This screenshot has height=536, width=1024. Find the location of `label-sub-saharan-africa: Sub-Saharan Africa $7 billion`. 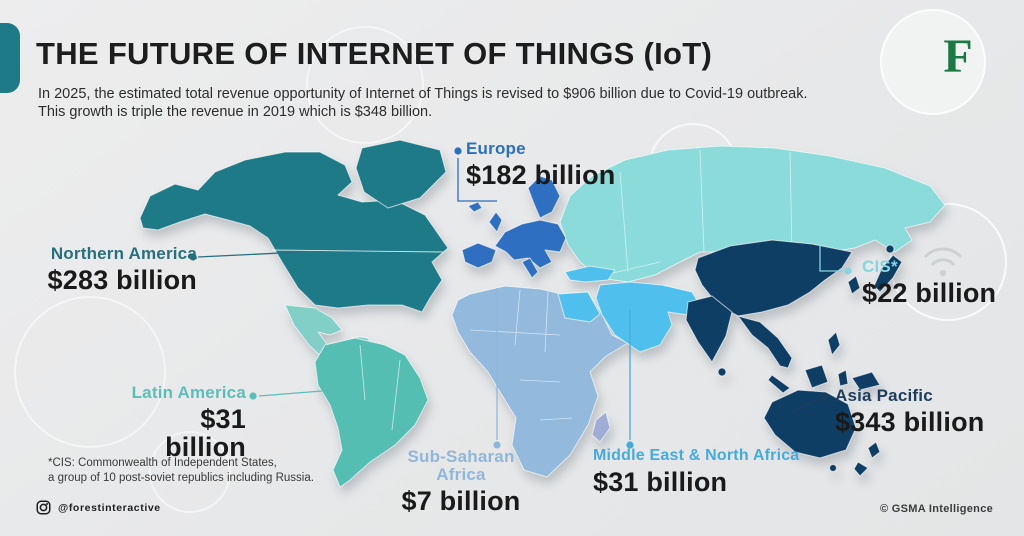

label-sub-saharan-africa: Sub-Saharan Africa $7 billion is located at coordinates (461, 481).